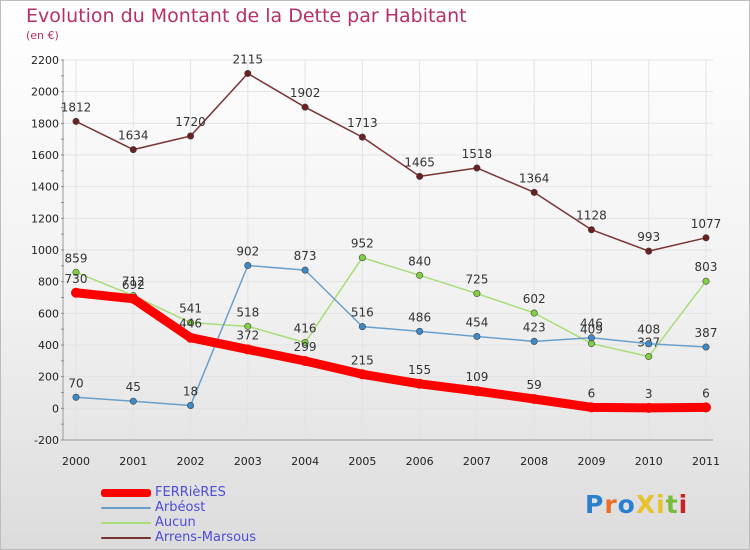 Image resolution: width=750 pixels, height=550 pixels. What do you see at coordinates (190, 391) in the screenshot?
I see `data-label: 18` at bounding box center [190, 391].